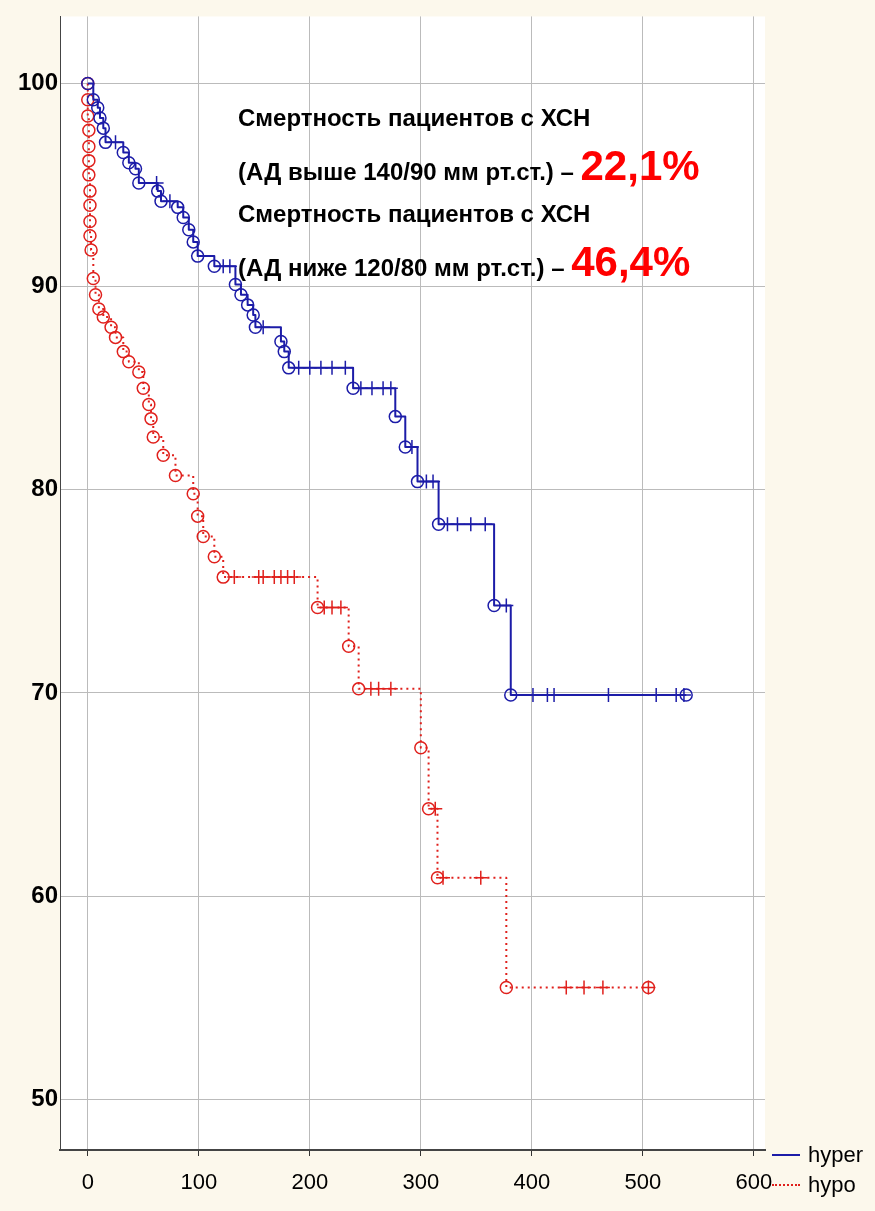 The height and width of the screenshot is (1211, 875). Describe the element at coordinates (44, 894) in the screenshot. I see `y-tick-label: 60` at that location.